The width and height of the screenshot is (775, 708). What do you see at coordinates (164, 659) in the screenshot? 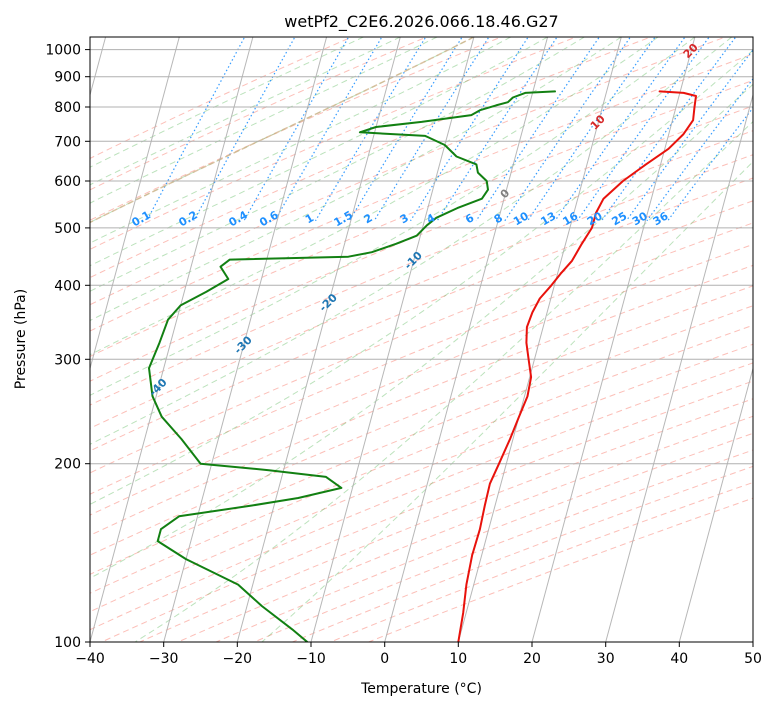
I see `x-tick-label: −30` at bounding box center [164, 659].